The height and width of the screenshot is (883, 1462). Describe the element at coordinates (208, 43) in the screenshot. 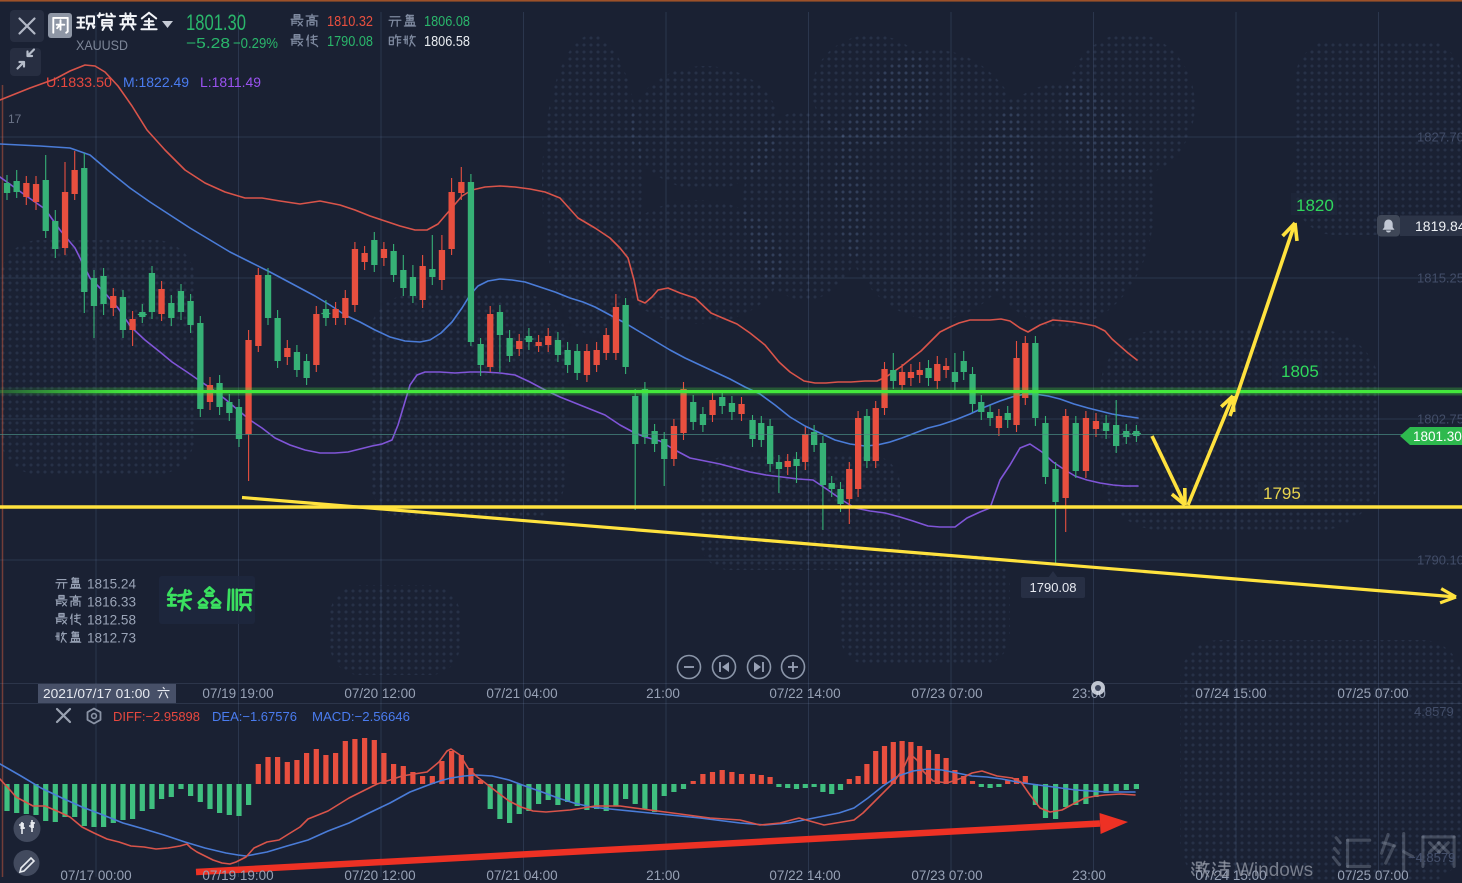

I see `svg-text: −5.28` at that location.